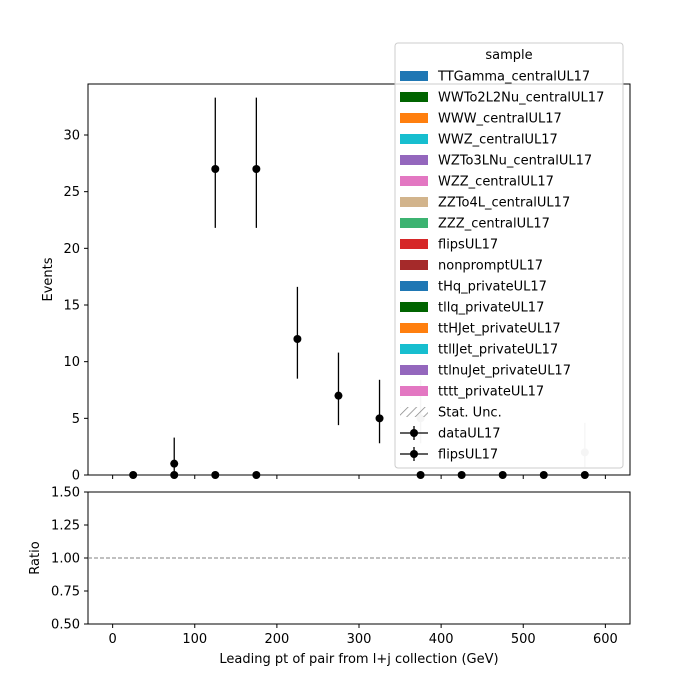 The image size is (700, 700). What do you see at coordinates (76, 476) in the screenshot?
I see `main-y-tick-label: 0` at bounding box center [76, 476].